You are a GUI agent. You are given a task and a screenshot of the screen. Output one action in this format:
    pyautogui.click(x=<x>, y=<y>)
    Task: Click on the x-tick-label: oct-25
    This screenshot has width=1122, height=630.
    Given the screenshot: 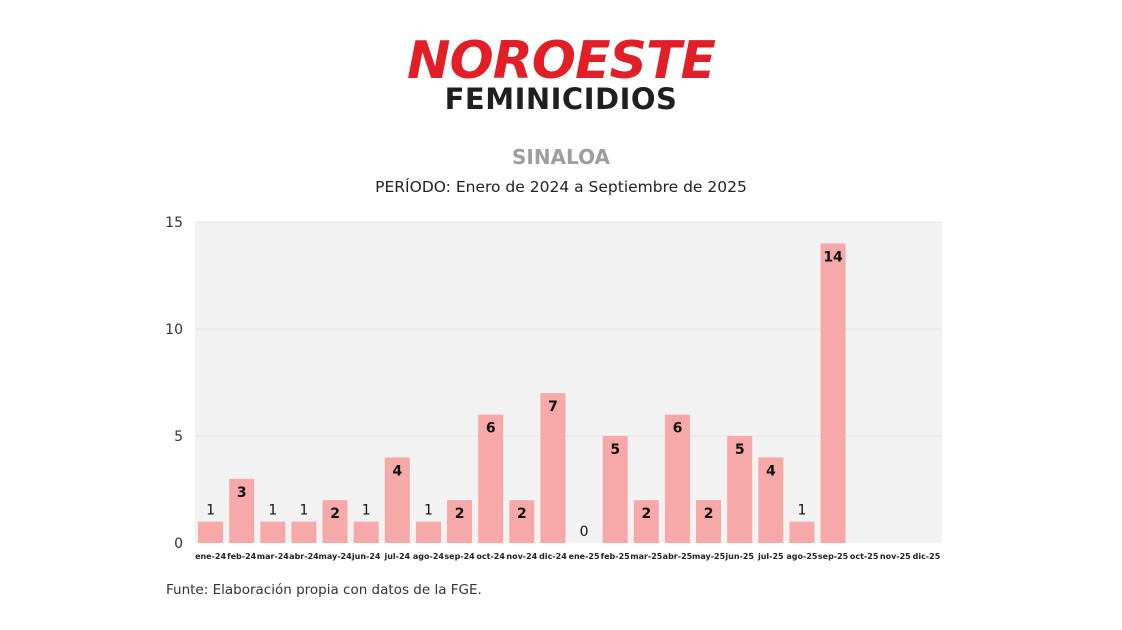 What is the action you would take?
    pyautogui.click(x=864, y=556)
    